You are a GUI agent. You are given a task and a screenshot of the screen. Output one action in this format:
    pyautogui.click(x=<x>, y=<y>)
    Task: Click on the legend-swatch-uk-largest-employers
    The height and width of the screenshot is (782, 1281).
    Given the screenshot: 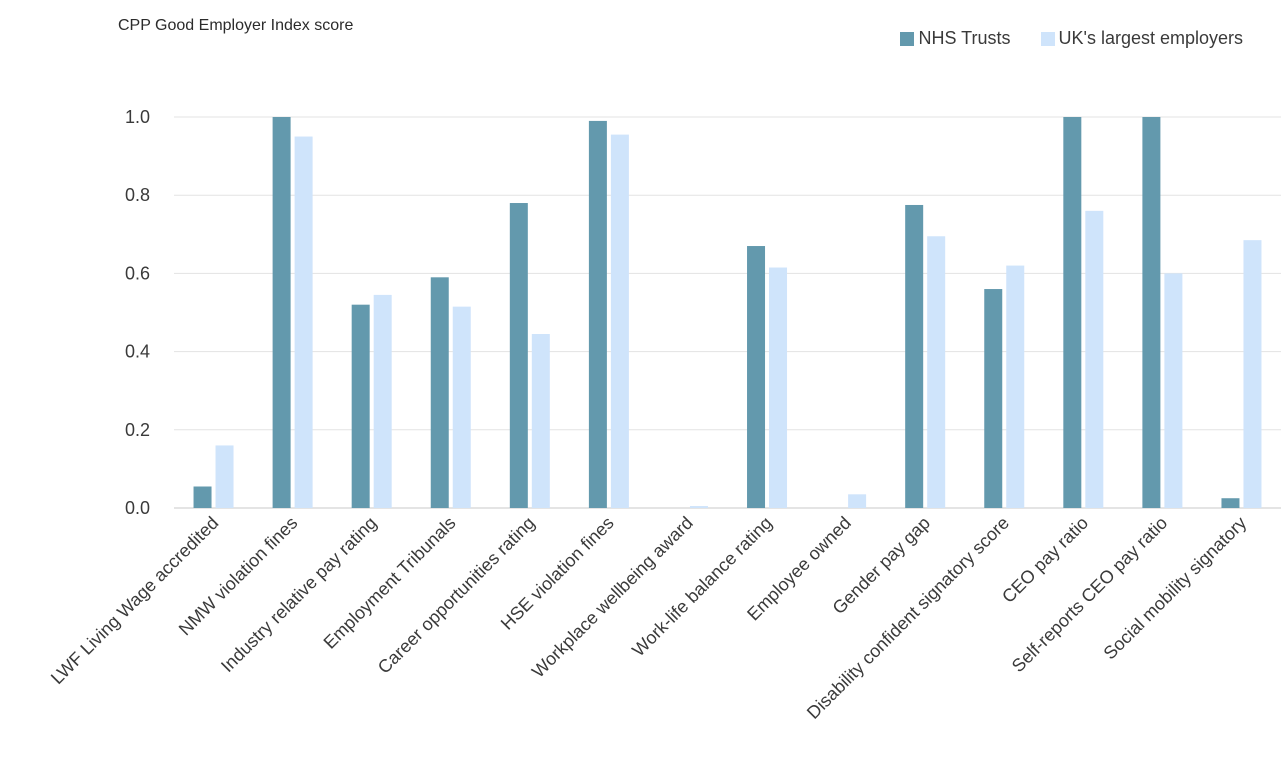 What is the action you would take?
    pyautogui.click(x=1047, y=38)
    